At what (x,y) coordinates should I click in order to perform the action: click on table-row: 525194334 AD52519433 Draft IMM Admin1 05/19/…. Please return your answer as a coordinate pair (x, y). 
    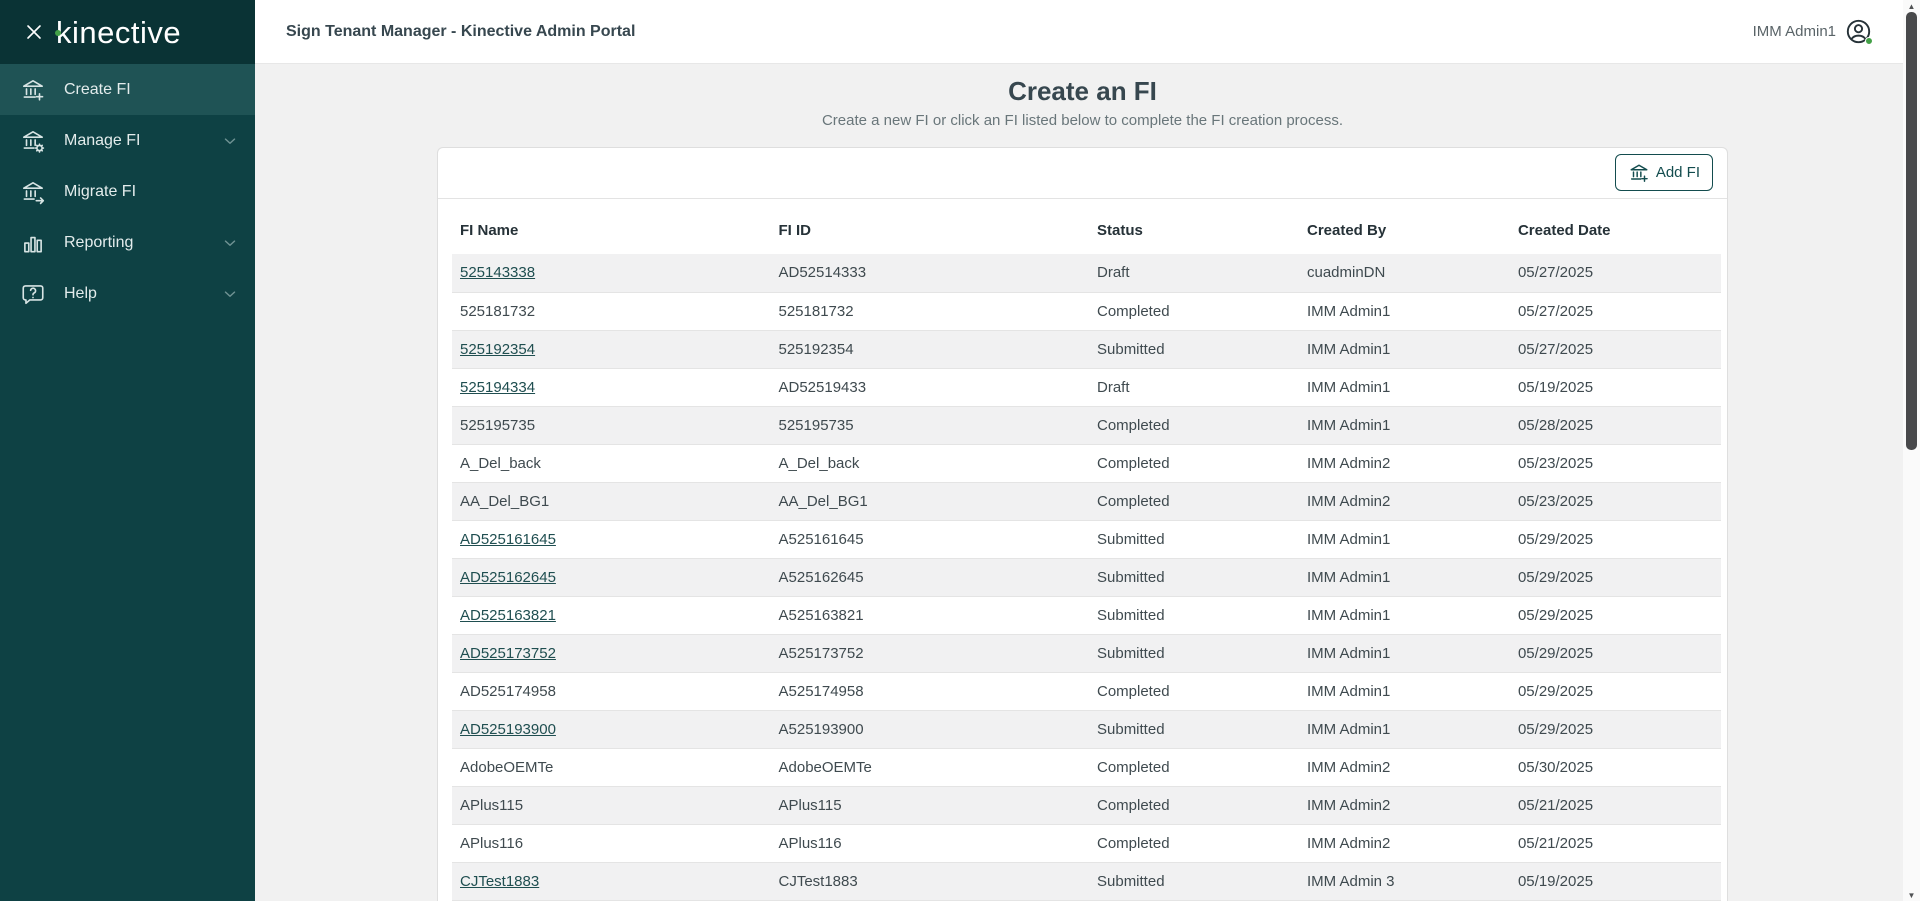
    Looking at the image, I should click on (1086, 387).